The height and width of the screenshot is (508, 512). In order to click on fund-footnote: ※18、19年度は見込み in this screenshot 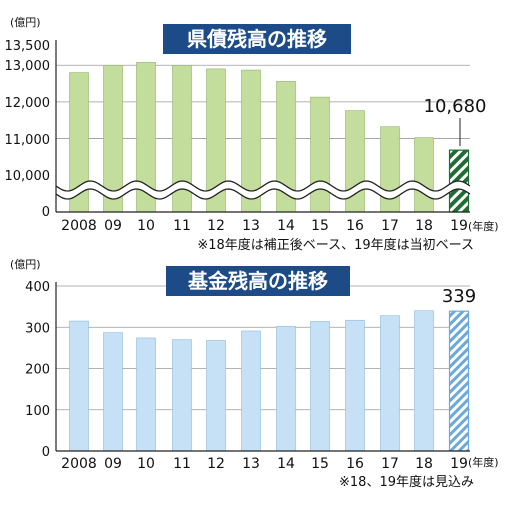, I will do `click(406, 482)`.